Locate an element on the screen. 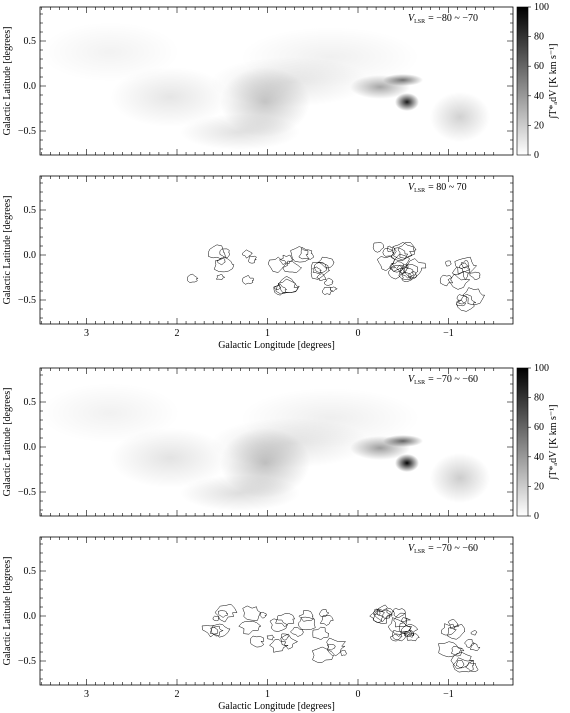 The width and height of the screenshot is (570, 713). colorbar-tick-label: 80 is located at coordinates (539, 37).